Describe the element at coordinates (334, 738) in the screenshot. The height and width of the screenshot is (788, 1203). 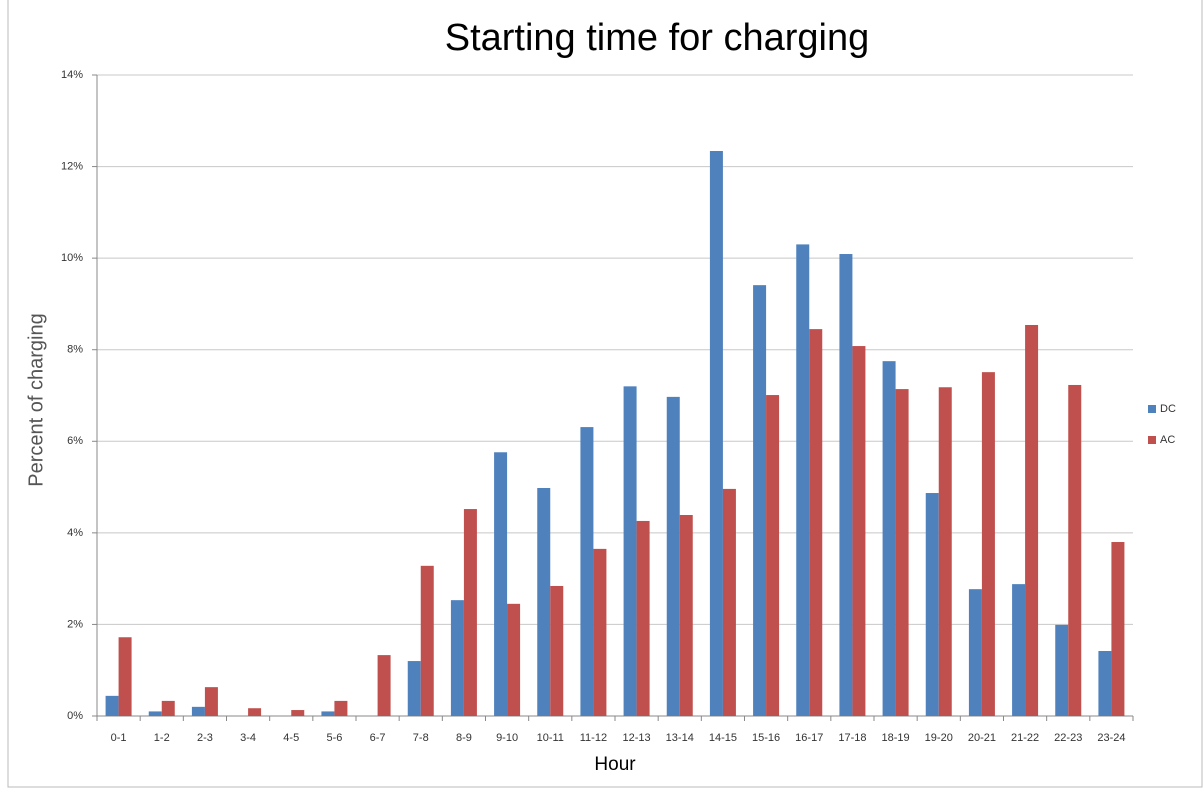
I see `x-tick-label: 5-6` at that location.